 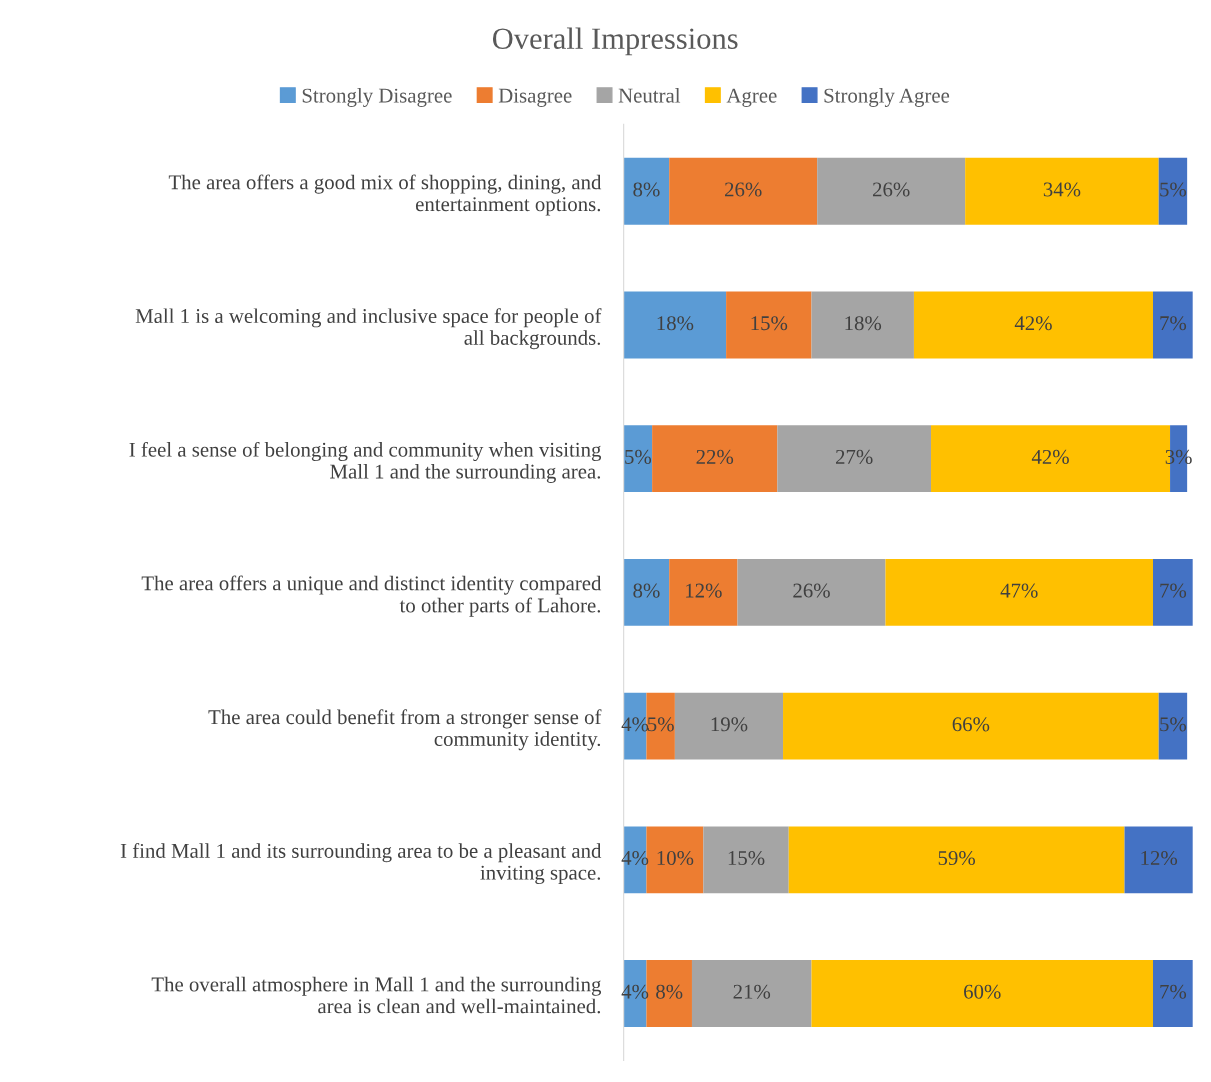 What do you see at coordinates (615, 41) in the screenshot?
I see `chart-title: Overall Impressions` at bounding box center [615, 41].